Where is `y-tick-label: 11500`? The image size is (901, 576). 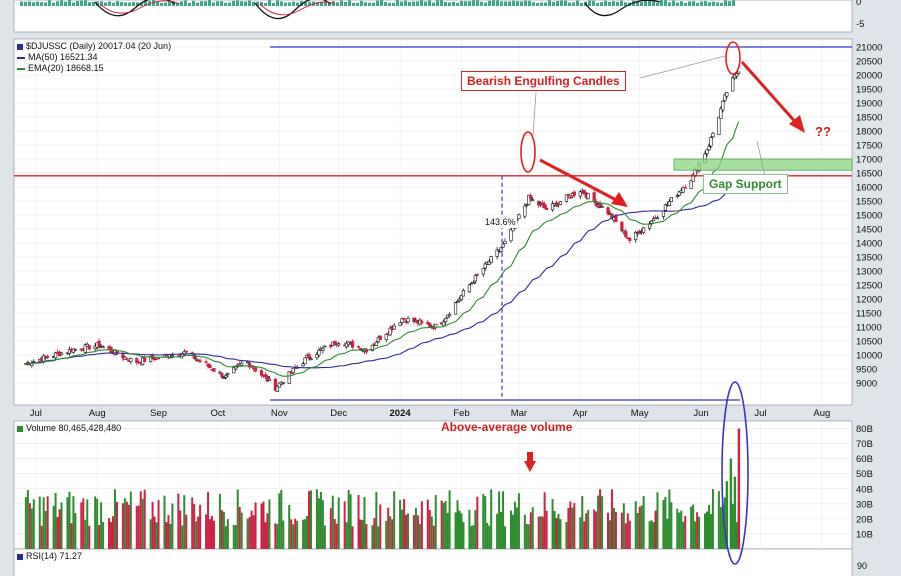
y-tick-label: 11500 is located at coordinates (869, 314).